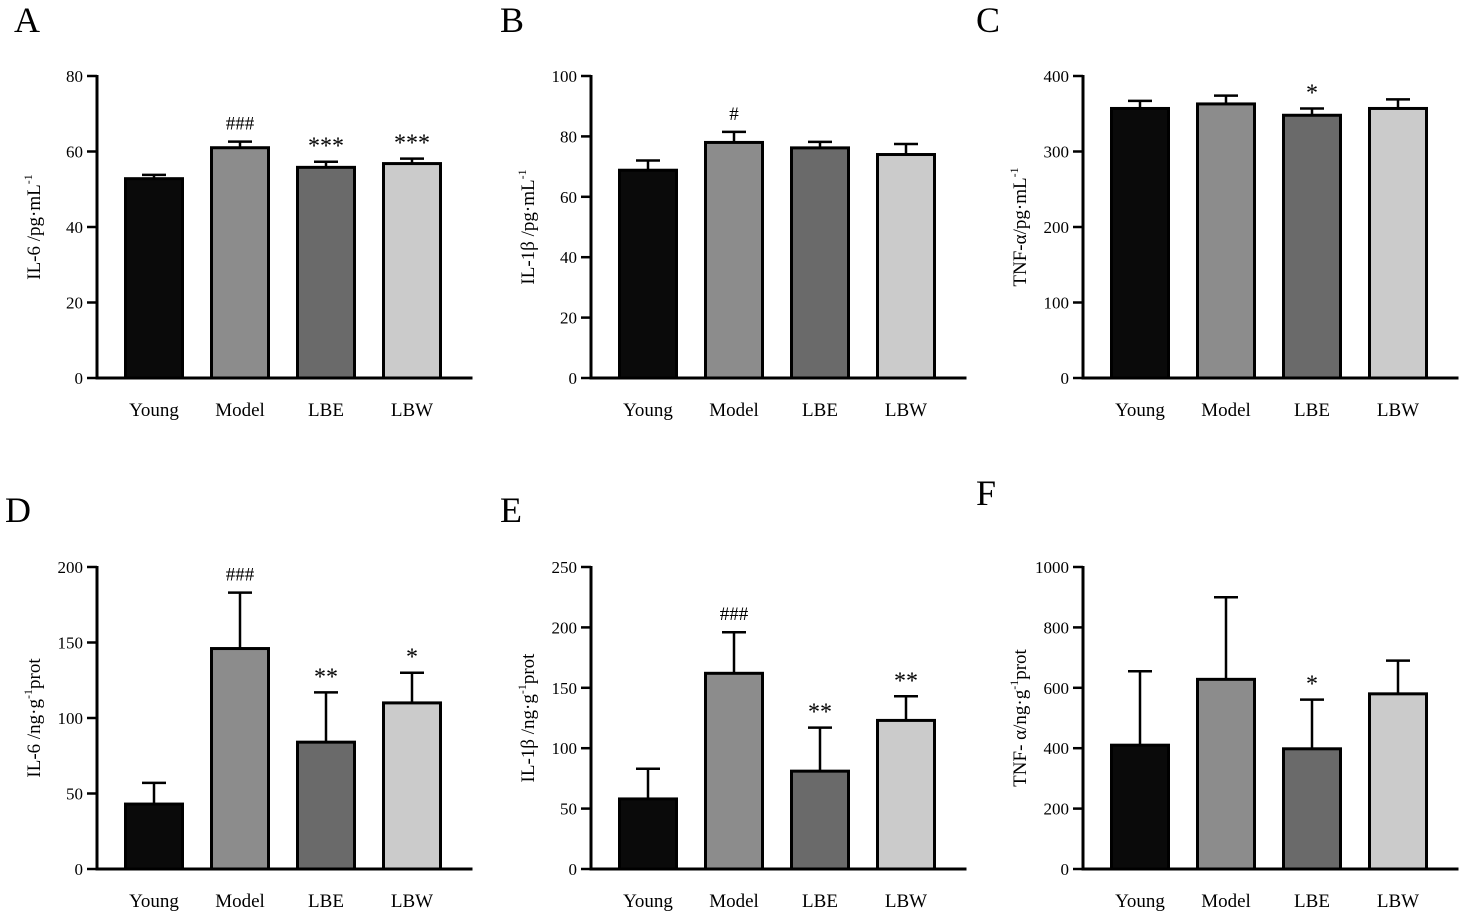 The height and width of the screenshot is (913, 1465). What do you see at coordinates (988, 20) in the screenshot?
I see `panel-letter: C` at bounding box center [988, 20].